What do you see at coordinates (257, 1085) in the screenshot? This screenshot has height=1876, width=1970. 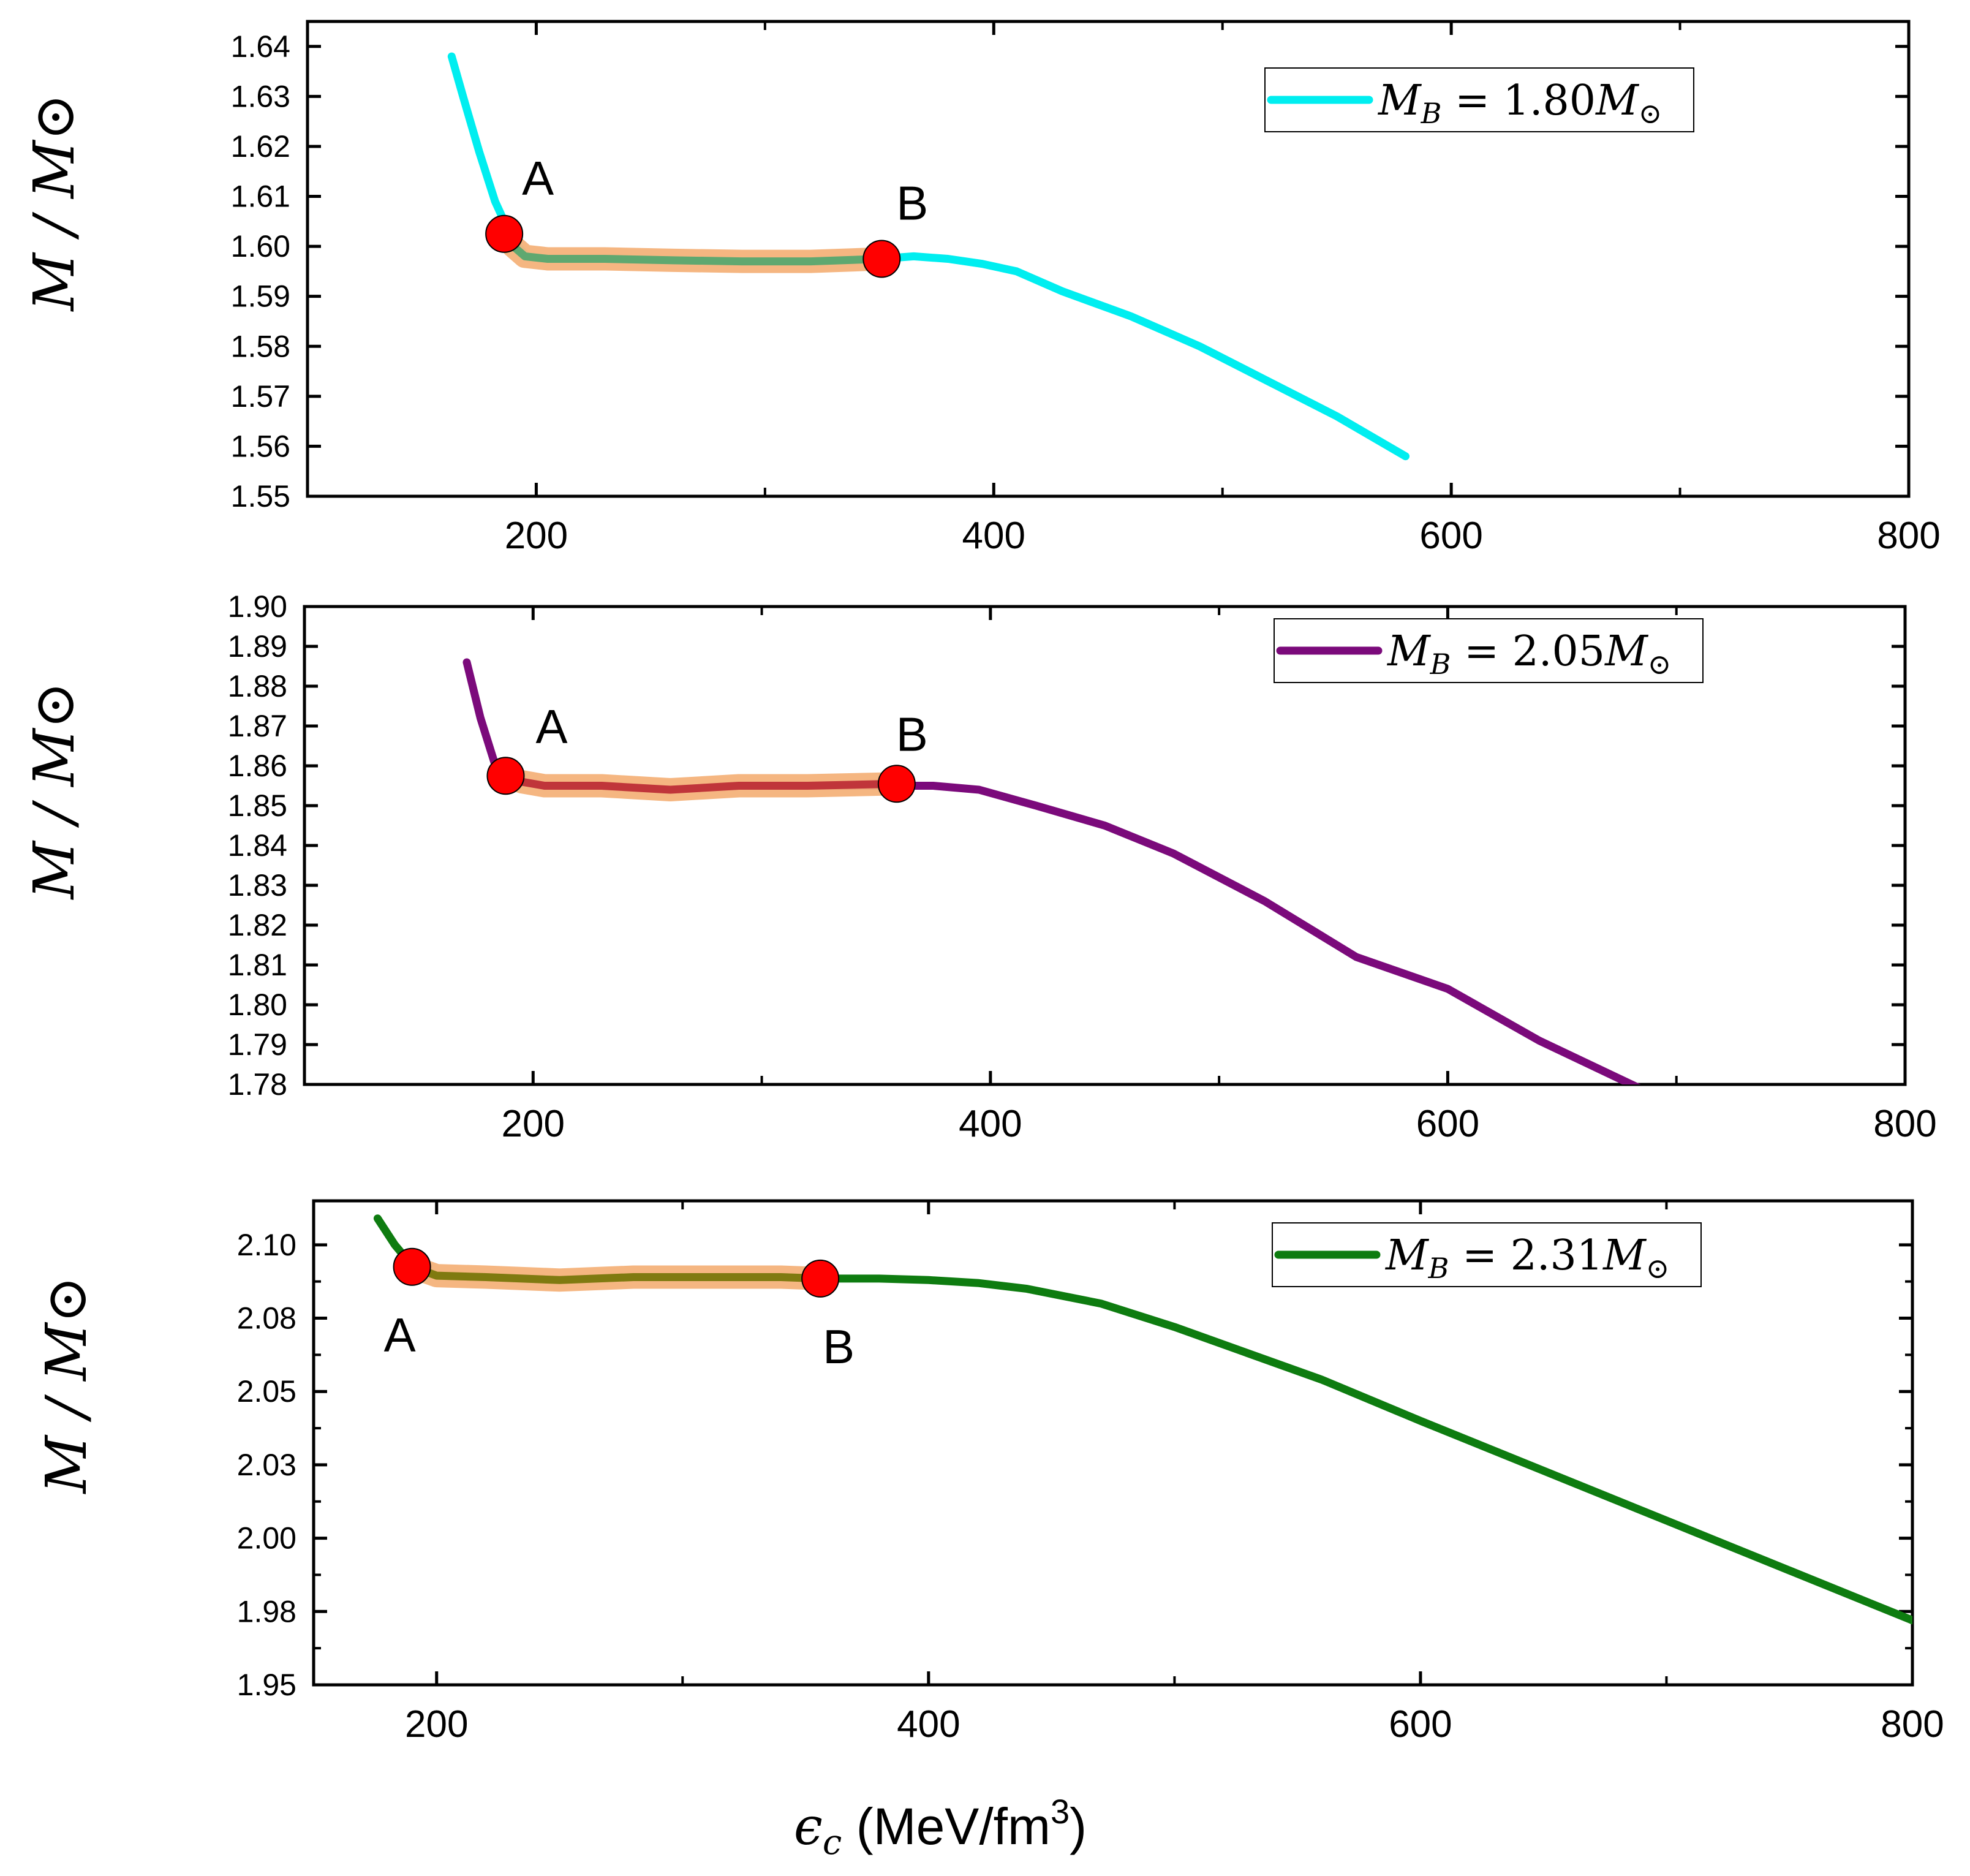 I see `y-tick-label: 1.78` at bounding box center [257, 1085].